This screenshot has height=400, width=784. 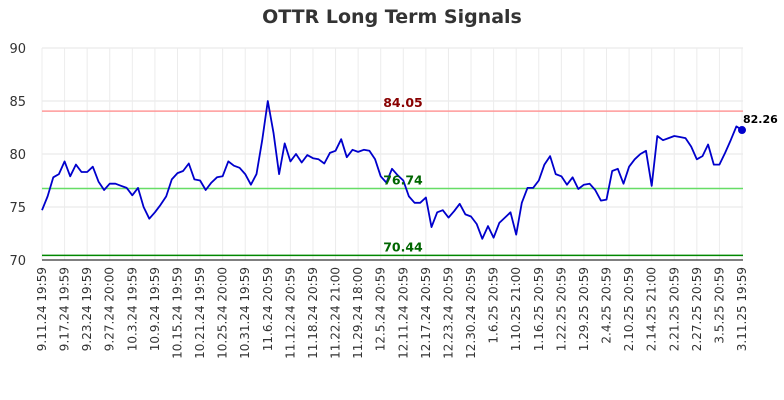 I want to click on x-tick-label: 9.27.24 20:00, so click(x=110, y=309).